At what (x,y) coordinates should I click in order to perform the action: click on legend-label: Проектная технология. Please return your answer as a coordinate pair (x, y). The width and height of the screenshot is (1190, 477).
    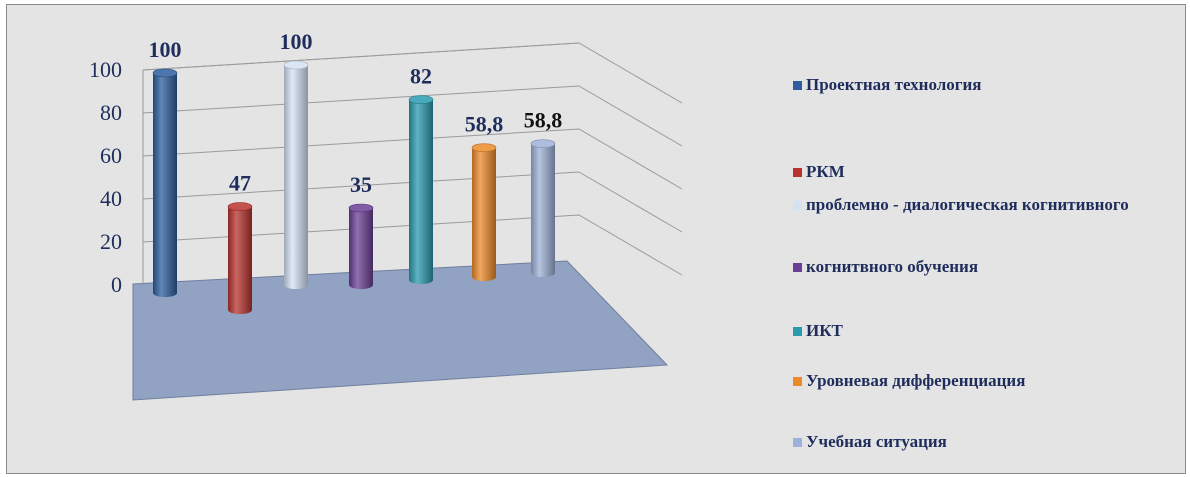
    Looking at the image, I should click on (894, 84).